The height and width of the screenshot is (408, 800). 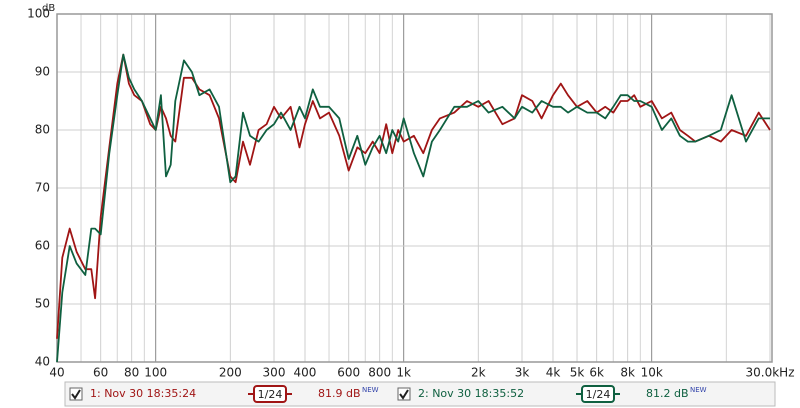 I want to click on x-tick-label: 400, so click(x=305, y=373).